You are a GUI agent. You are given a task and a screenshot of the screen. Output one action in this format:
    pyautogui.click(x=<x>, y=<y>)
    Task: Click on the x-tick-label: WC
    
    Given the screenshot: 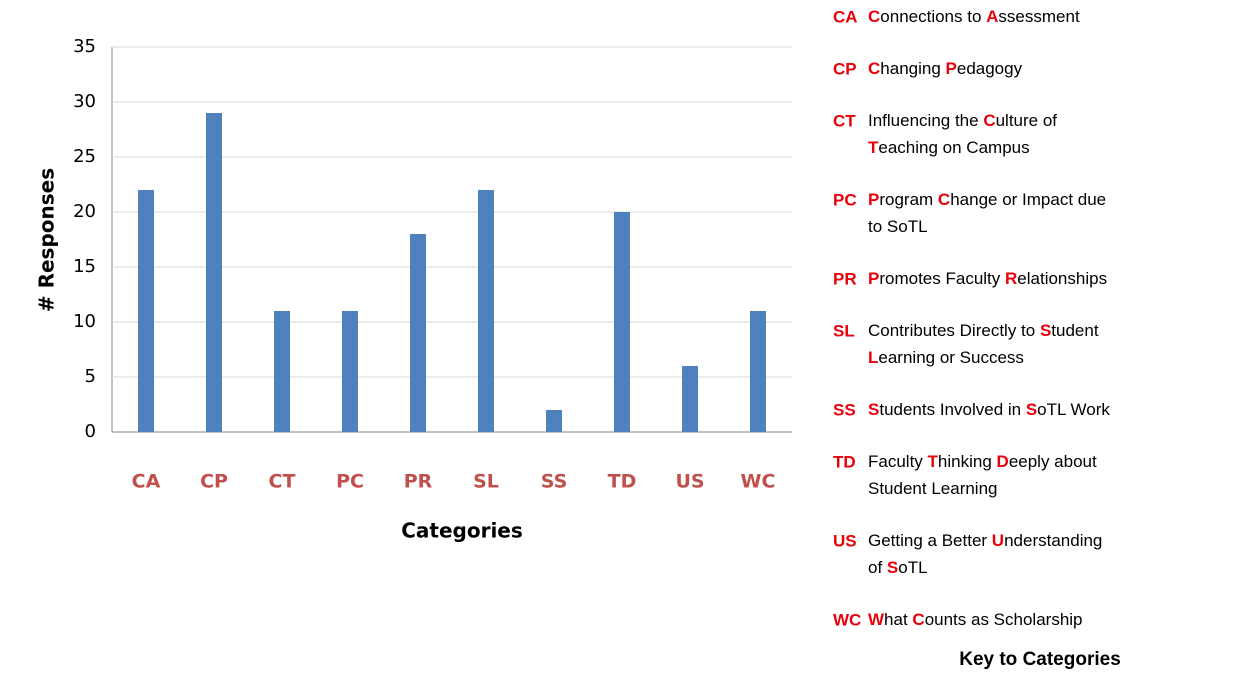 What is the action you would take?
    pyautogui.click(x=758, y=482)
    